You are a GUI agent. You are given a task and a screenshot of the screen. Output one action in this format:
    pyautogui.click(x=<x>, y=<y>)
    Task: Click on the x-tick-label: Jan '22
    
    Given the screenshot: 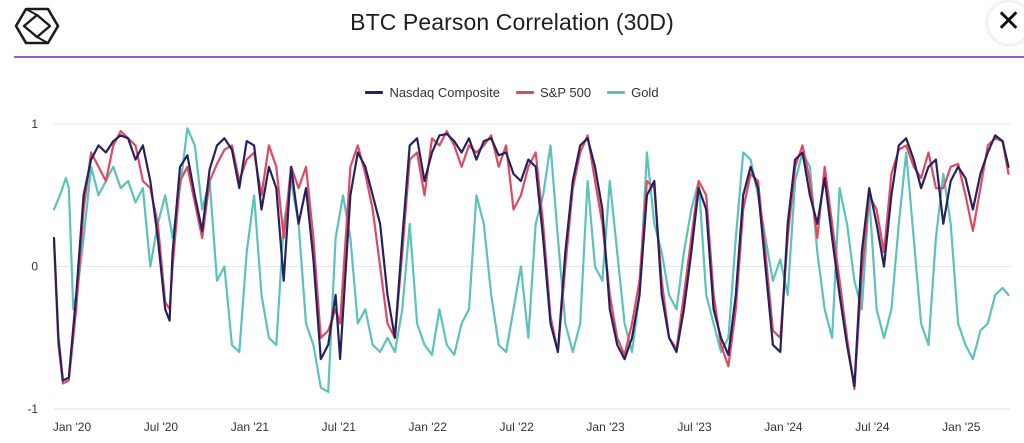 What is the action you would take?
    pyautogui.click(x=428, y=427)
    